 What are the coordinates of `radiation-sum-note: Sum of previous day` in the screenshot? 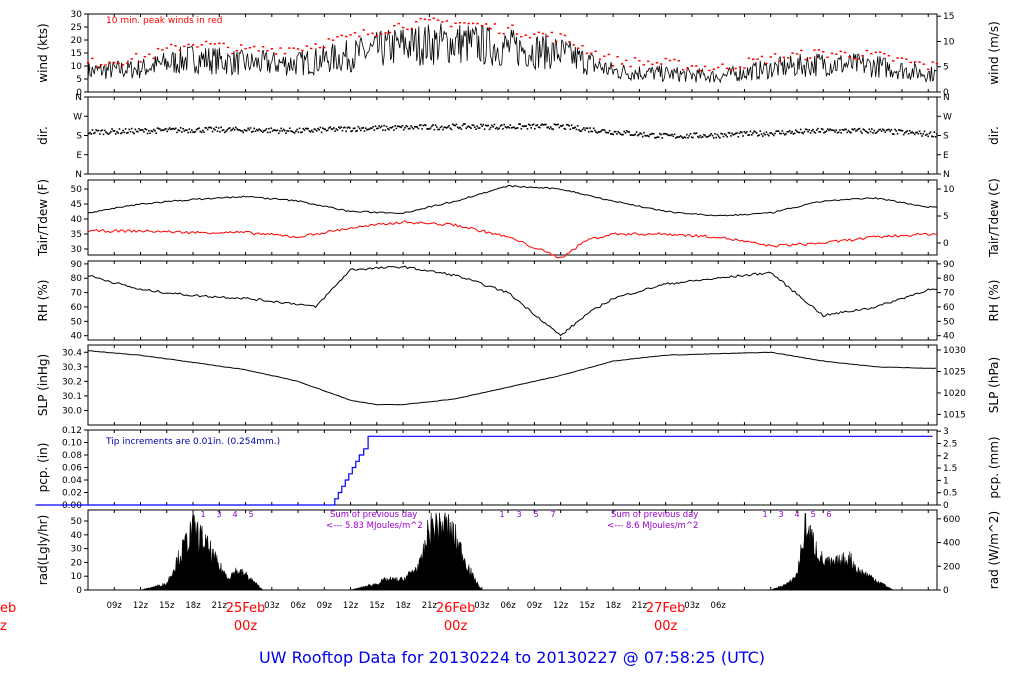 It's located at (373, 515).